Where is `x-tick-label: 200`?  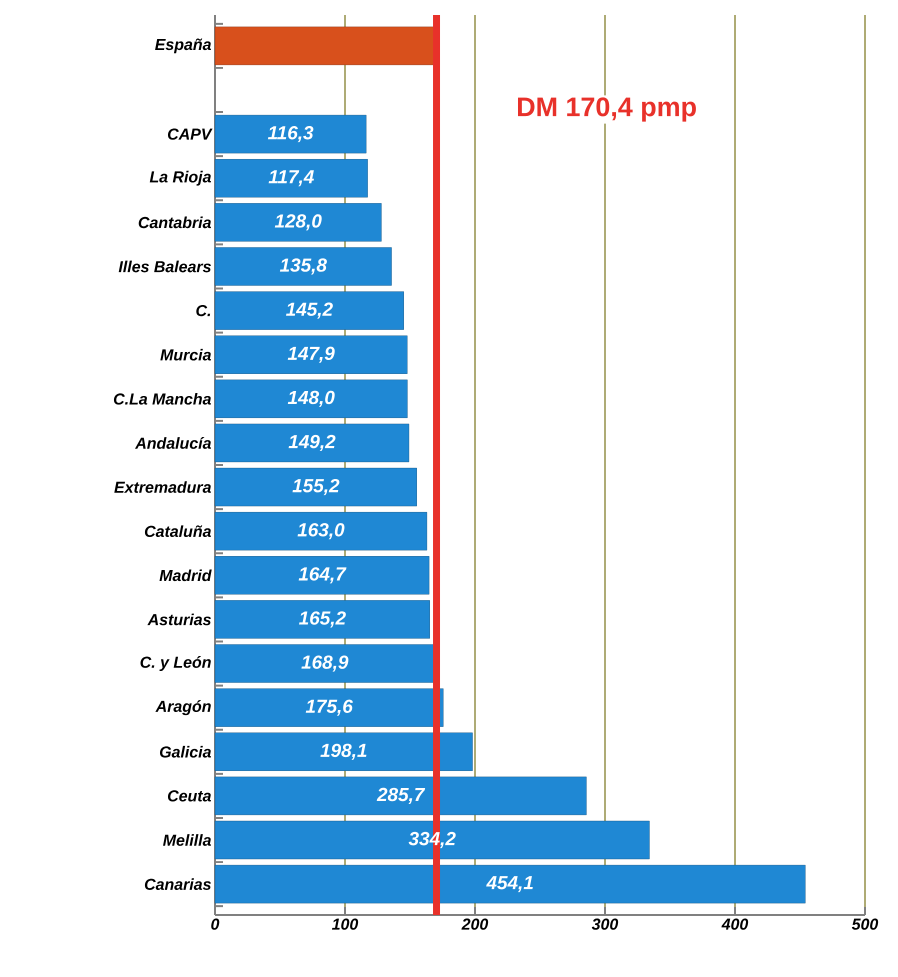 x-tick-label: 200 is located at coordinates (474, 924).